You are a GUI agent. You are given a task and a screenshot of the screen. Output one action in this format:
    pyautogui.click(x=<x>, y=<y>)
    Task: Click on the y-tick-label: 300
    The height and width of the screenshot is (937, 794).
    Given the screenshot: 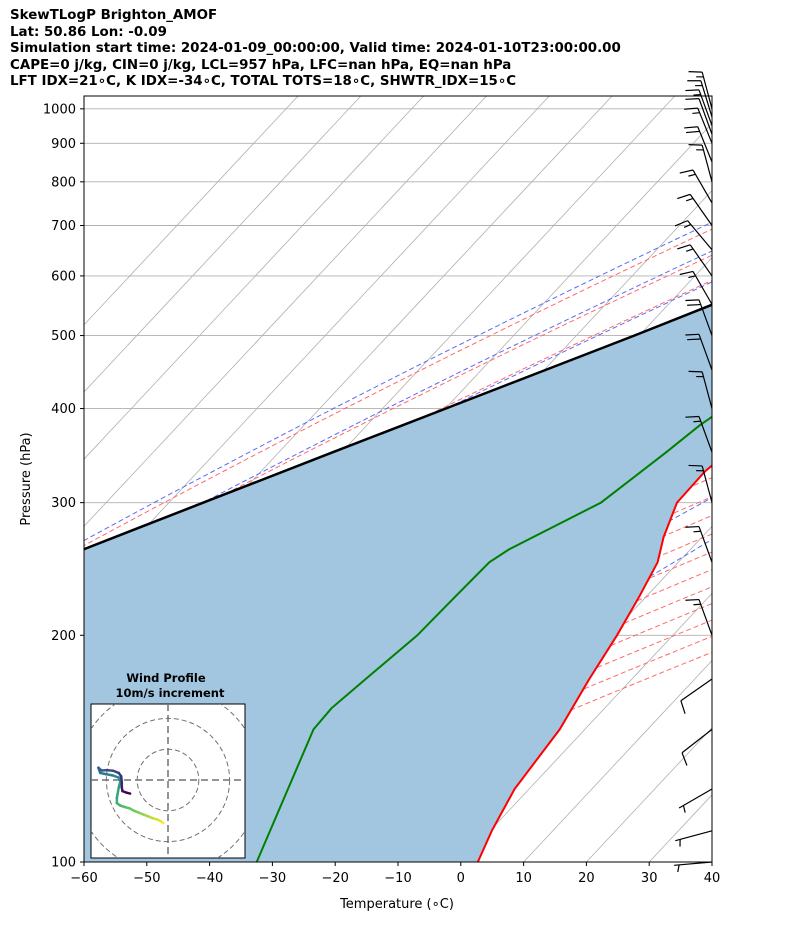 What is the action you would take?
    pyautogui.click(x=63, y=503)
    